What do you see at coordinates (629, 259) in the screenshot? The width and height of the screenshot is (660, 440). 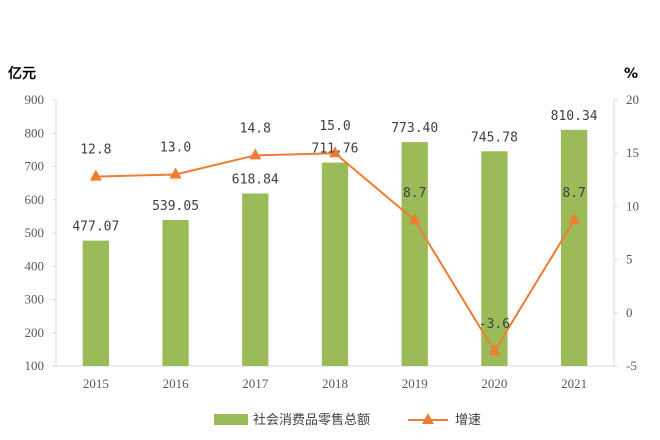 I see `y-right-tick-label: 5` at bounding box center [629, 259].